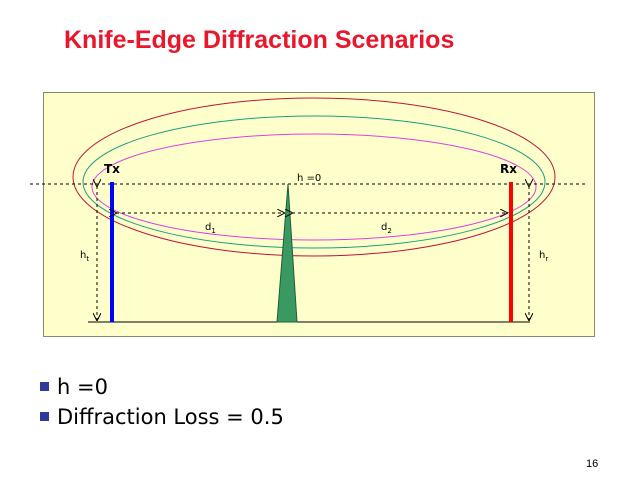 This screenshot has width=638, height=478. What do you see at coordinates (84, 256) in the screenshot?
I see `ht-label: ht` at bounding box center [84, 256].